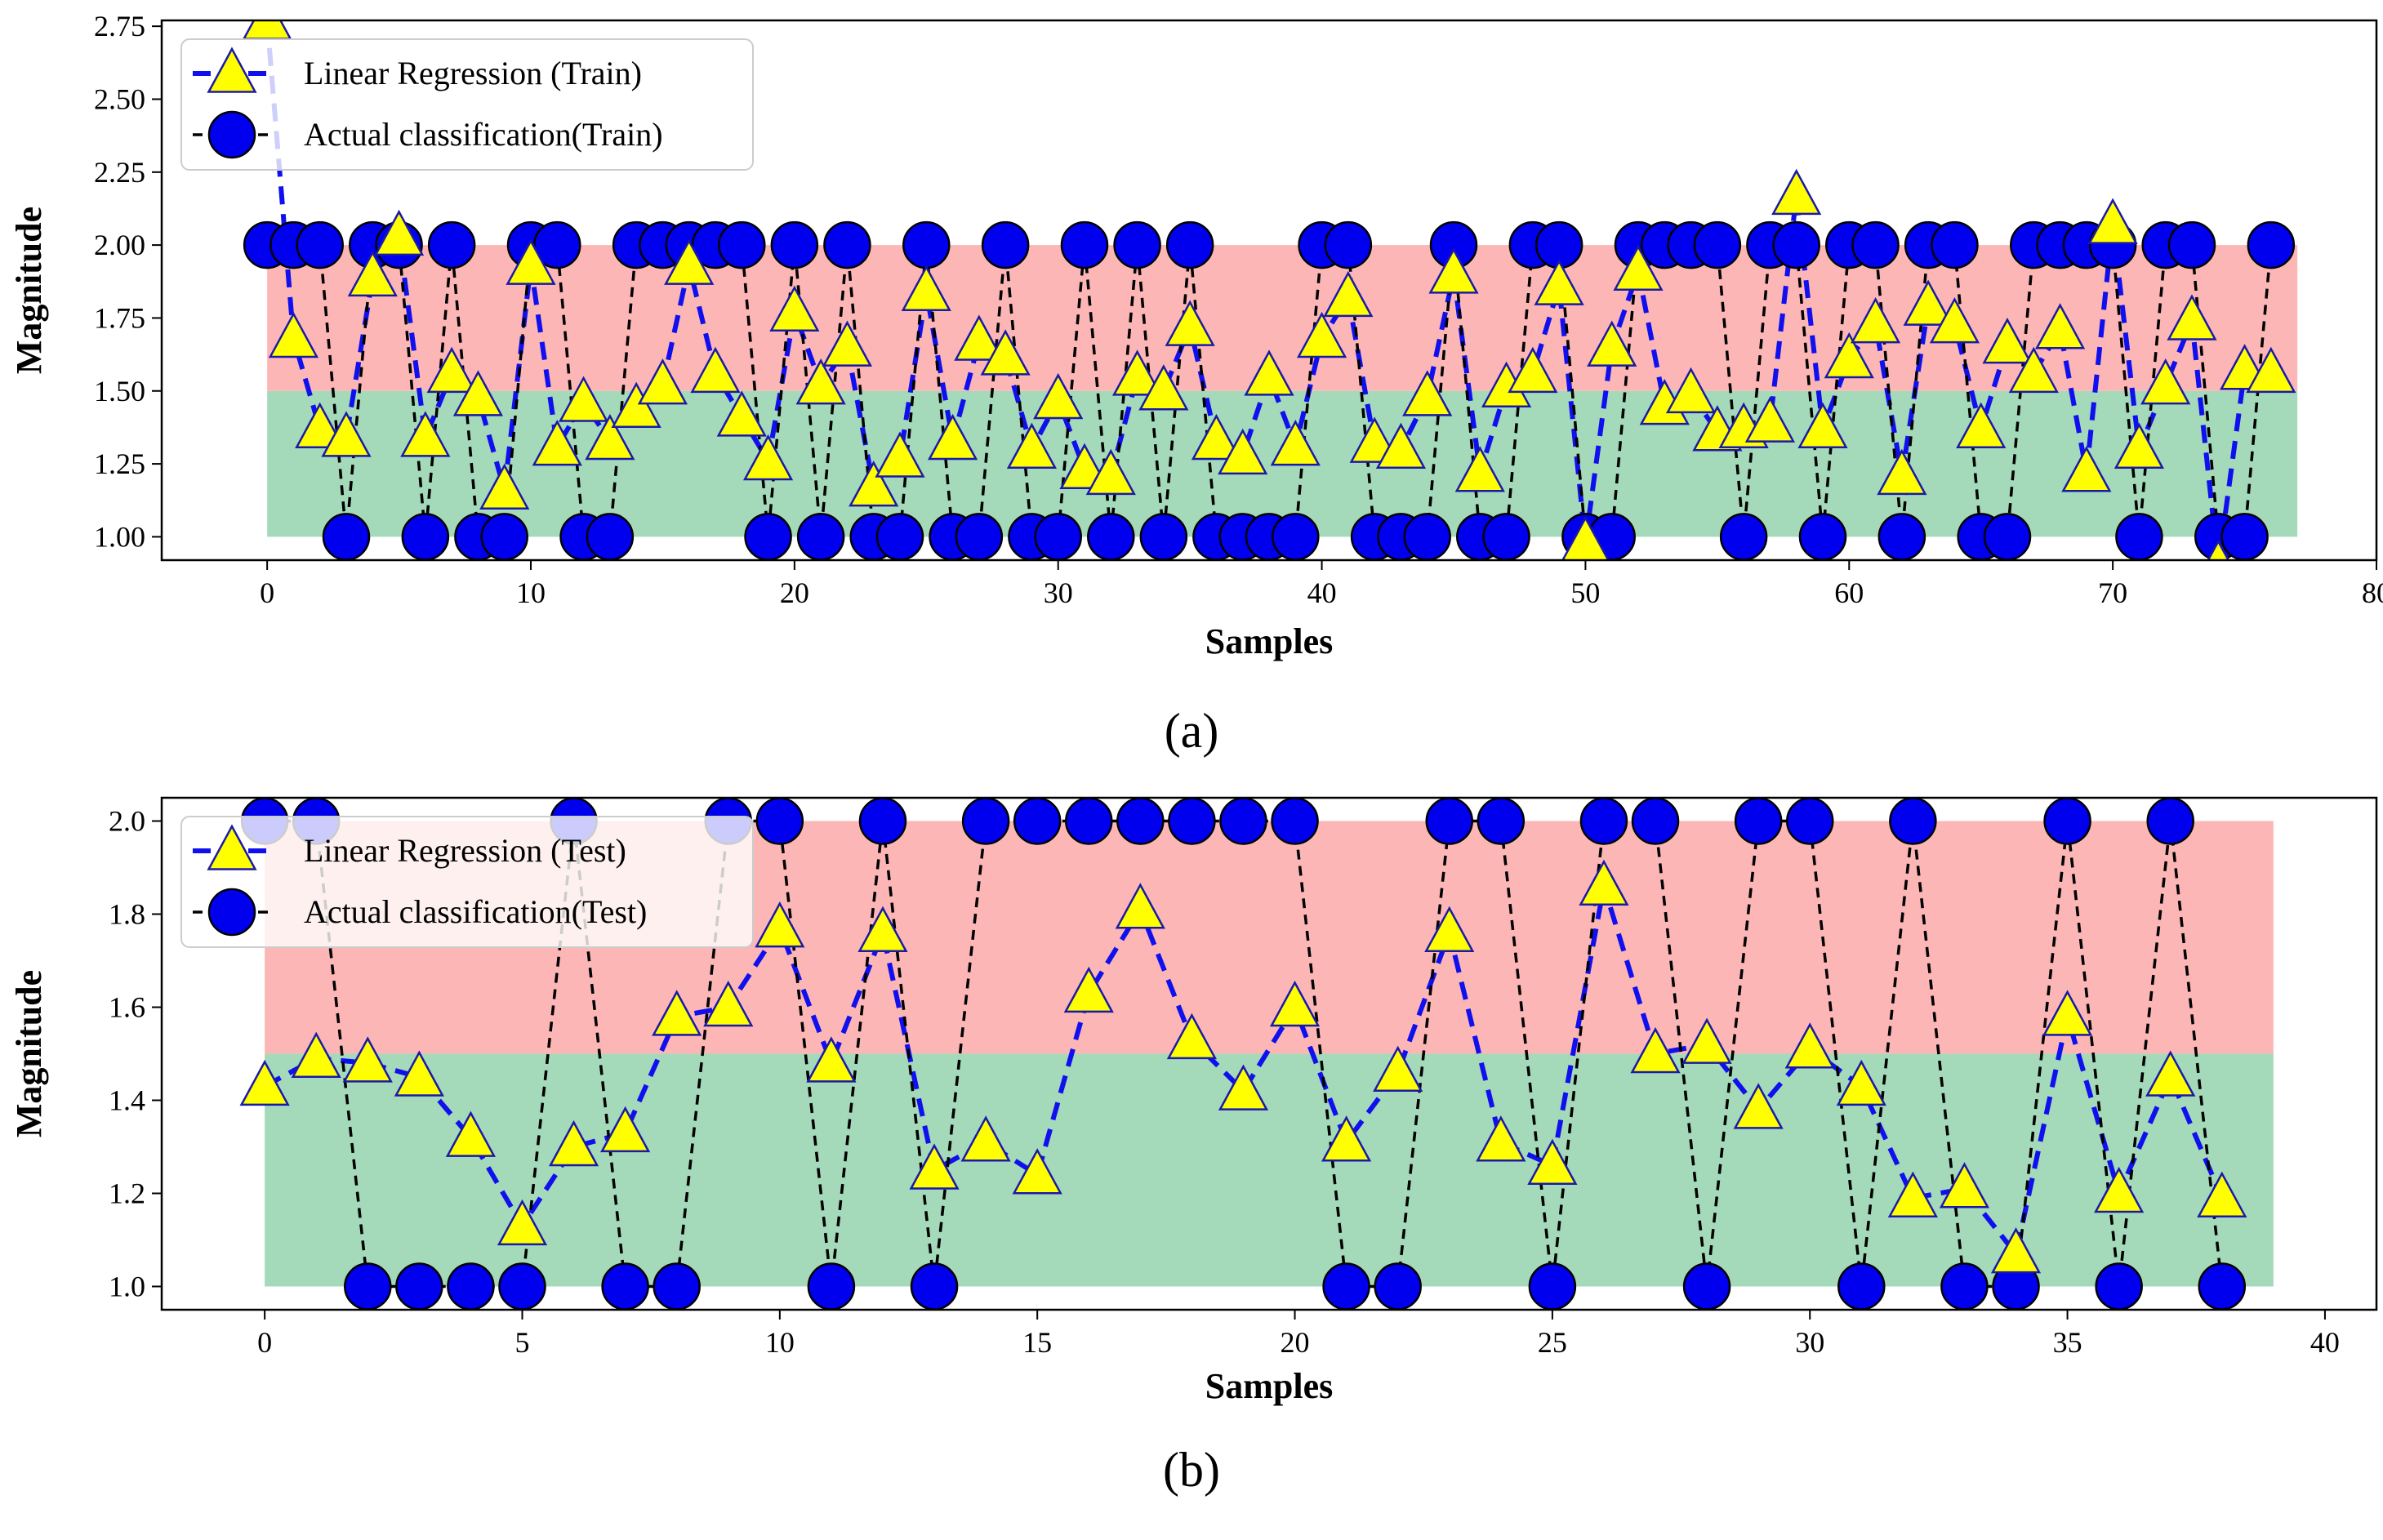  Describe the element at coordinates (29, 1053) in the screenshot. I see `y-axis-label: Magnitude` at that location.